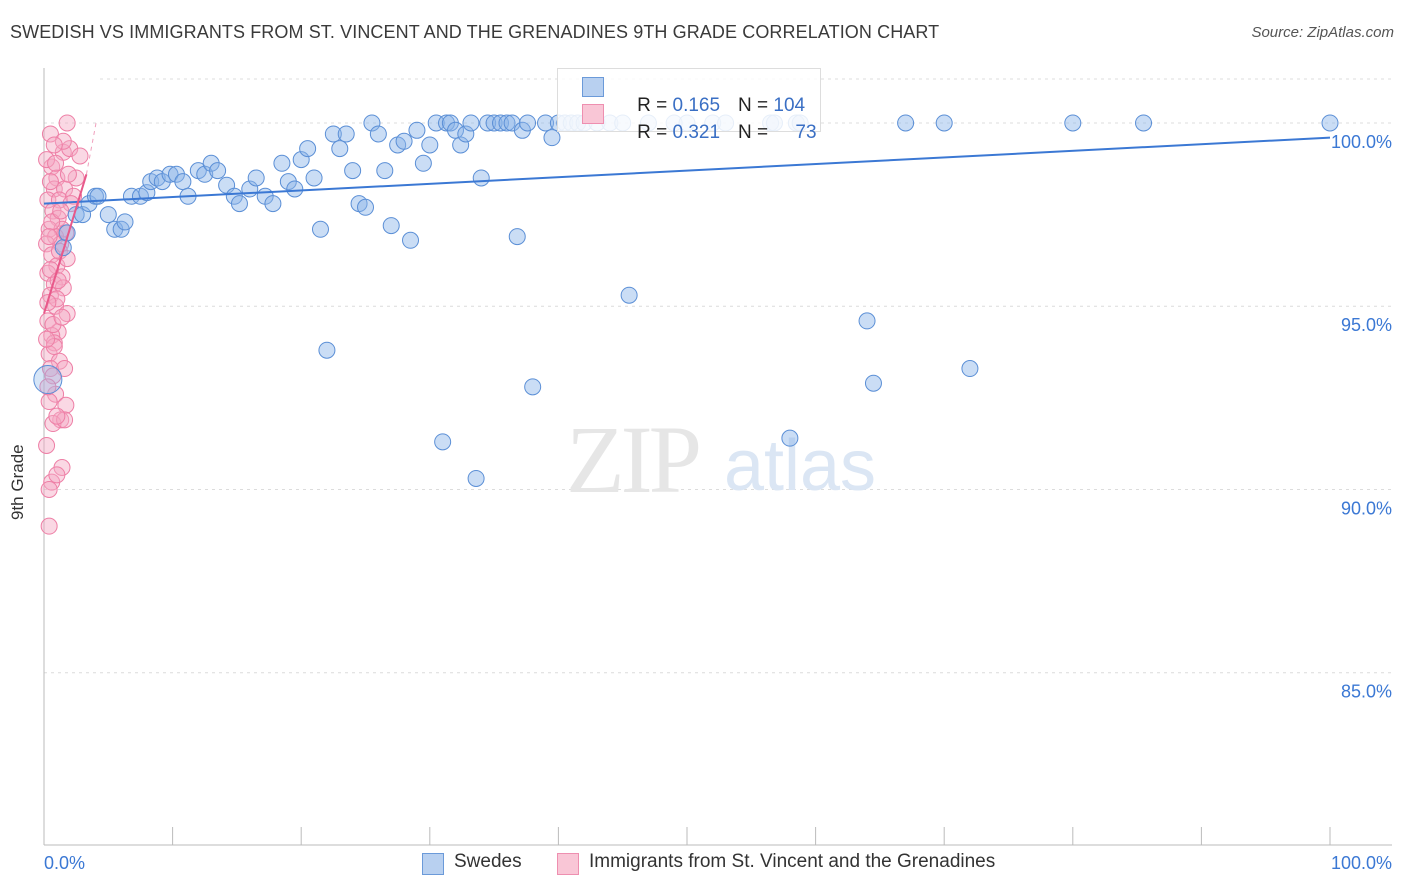 Image resolution: width=1406 pixels, height=892 pixels. Describe the element at coordinates (1366, 692) in the screenshot. I see `y-tick-label: 85.0%` at that location.